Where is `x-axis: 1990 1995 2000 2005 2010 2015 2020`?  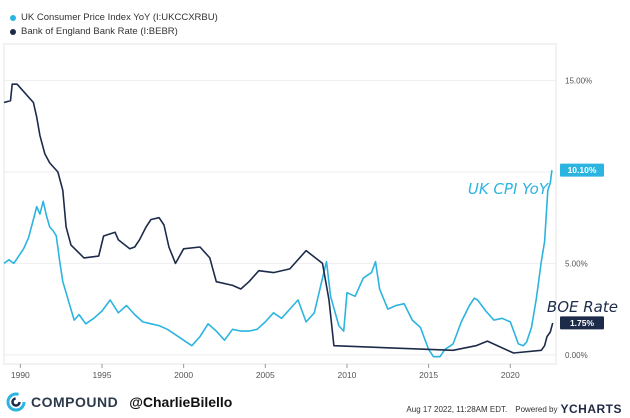 x-axis: 1990 1995 2000 2005 2010 2015 2020 is located at coordinates (265, 372).